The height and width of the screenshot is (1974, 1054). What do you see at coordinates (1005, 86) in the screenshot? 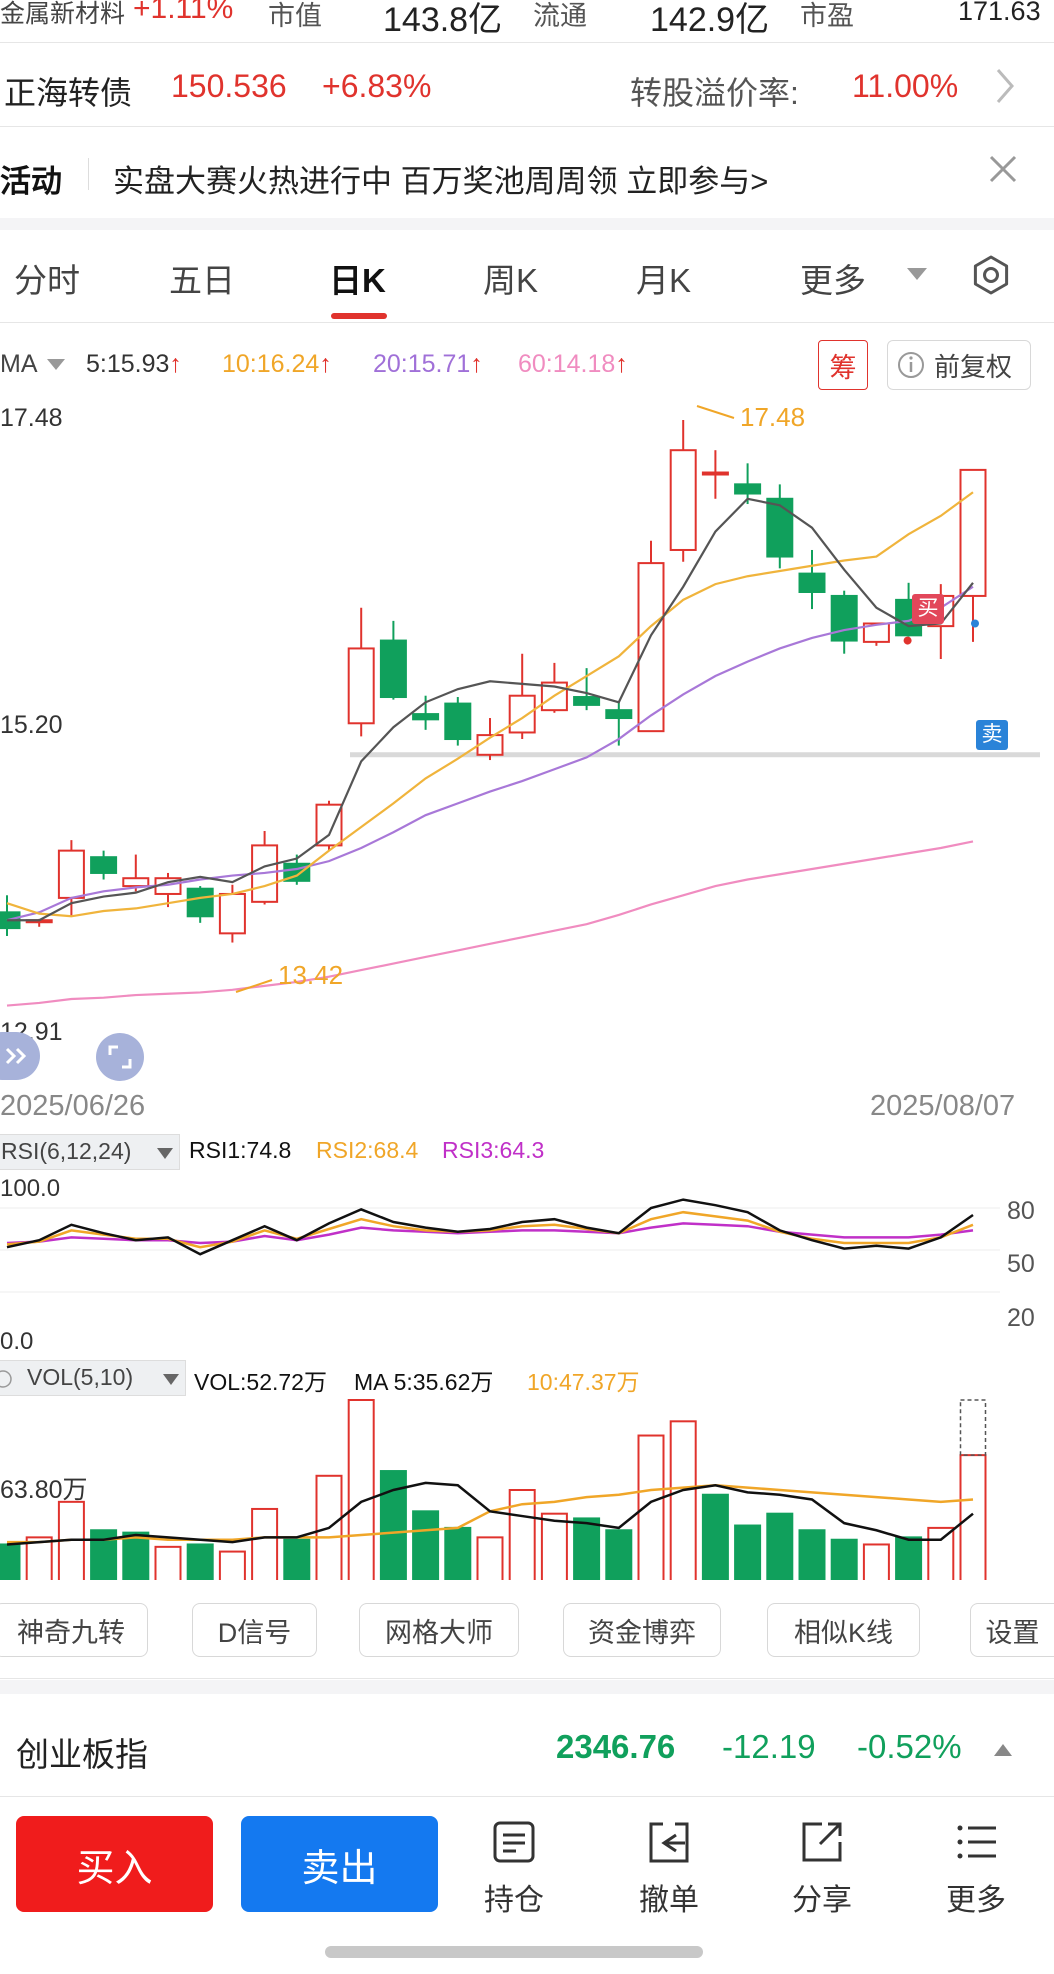
I see `chevron-right-icon` at bounding box center [1005, 86].